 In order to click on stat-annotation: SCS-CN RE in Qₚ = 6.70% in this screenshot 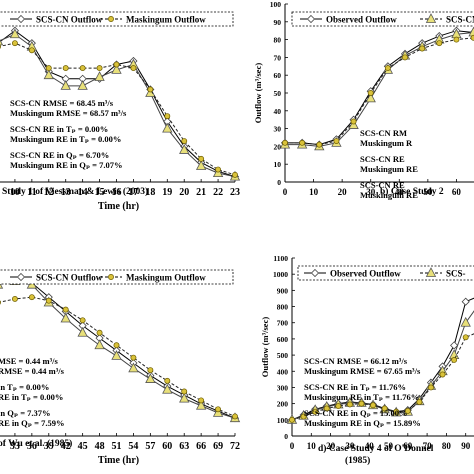, I will do `click(59, 155)`.